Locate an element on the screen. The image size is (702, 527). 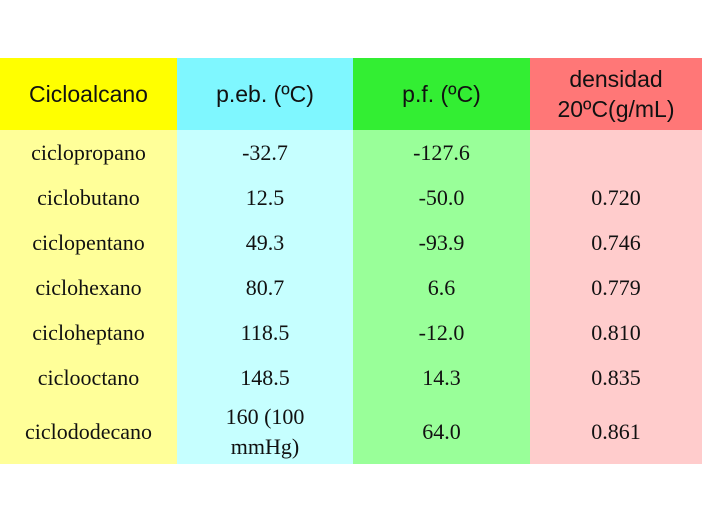
cell-melting-point: -50.0 is located at coordinates (441, 197).